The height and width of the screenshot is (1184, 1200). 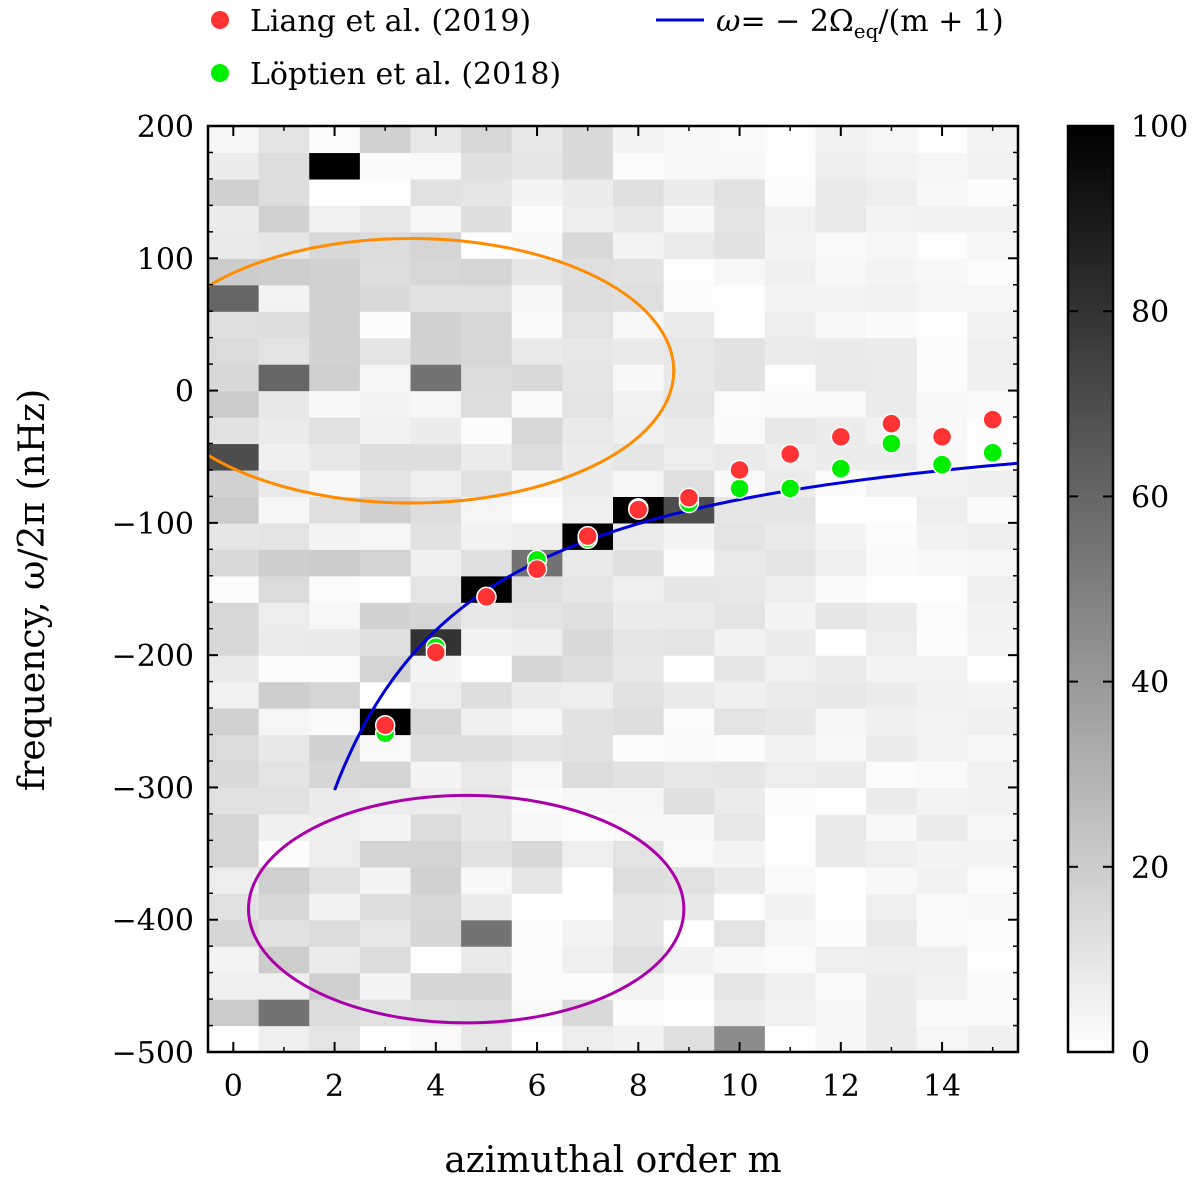 What do you see at coordinates (466, 909) in the screenshot?
I see `ellipse-retrograde-low` at bounding box center [466, 909].